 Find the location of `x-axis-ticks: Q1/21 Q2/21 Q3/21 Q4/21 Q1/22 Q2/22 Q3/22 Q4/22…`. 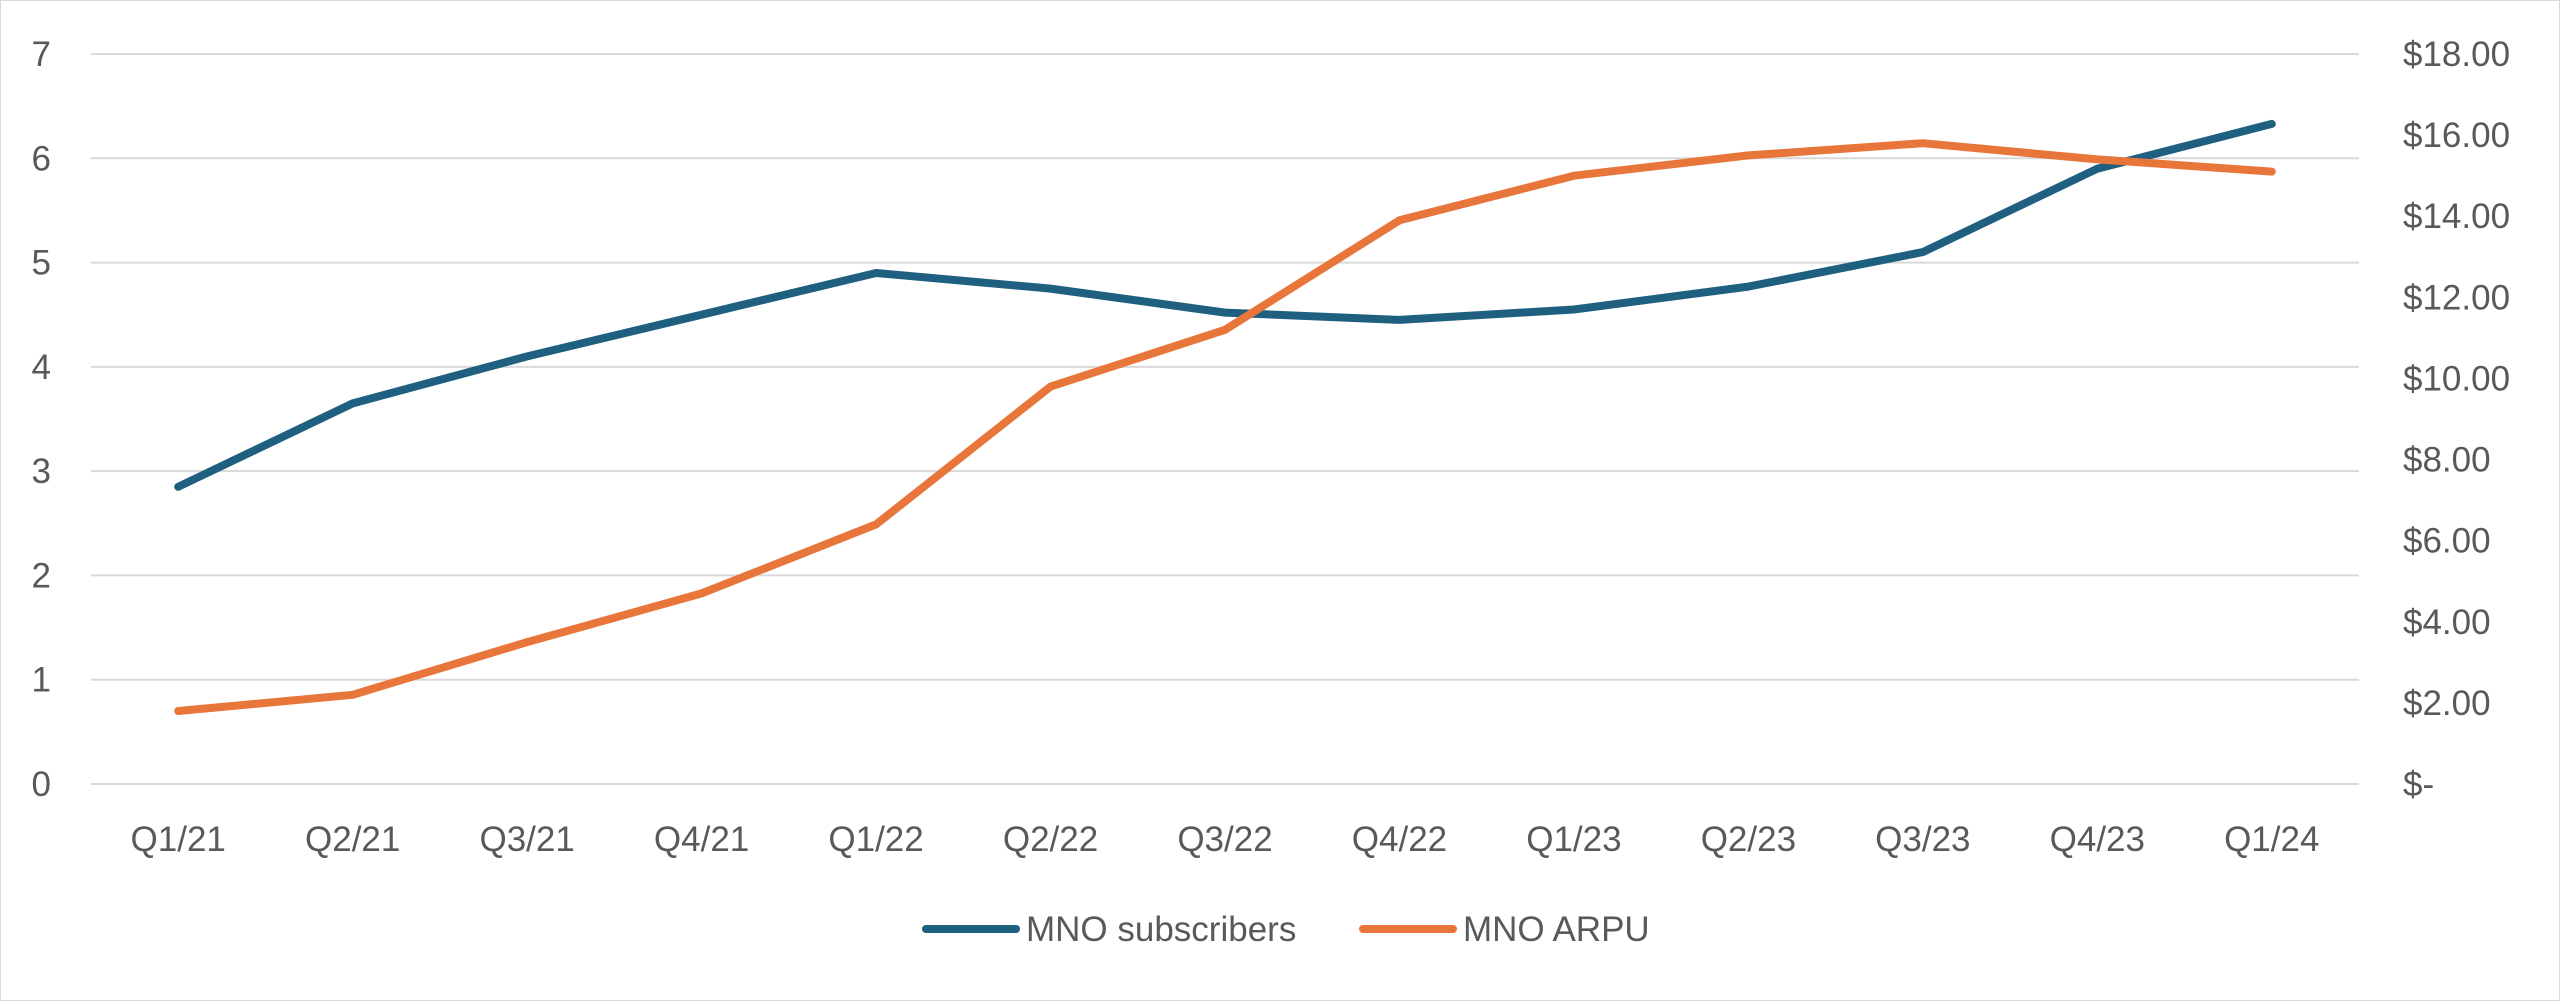

x-axis-ticks: Q1/21 Q2/21 Q3/21 Q4/21 Q1/22 Q2/22 Q3/22 Q4/22… is located at coordinates (1225, 839).